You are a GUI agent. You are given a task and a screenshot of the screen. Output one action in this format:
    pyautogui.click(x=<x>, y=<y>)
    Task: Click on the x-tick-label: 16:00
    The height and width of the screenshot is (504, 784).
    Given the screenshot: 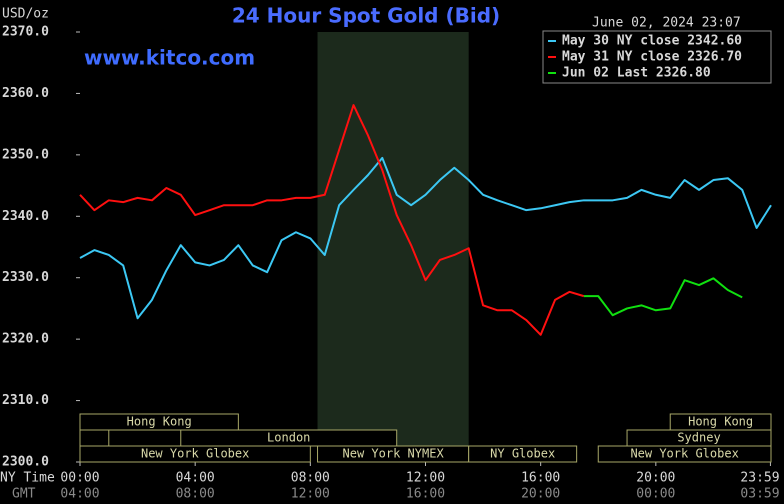 What is the action you would take?
    pyautogui.click(x=540, y=478)
    